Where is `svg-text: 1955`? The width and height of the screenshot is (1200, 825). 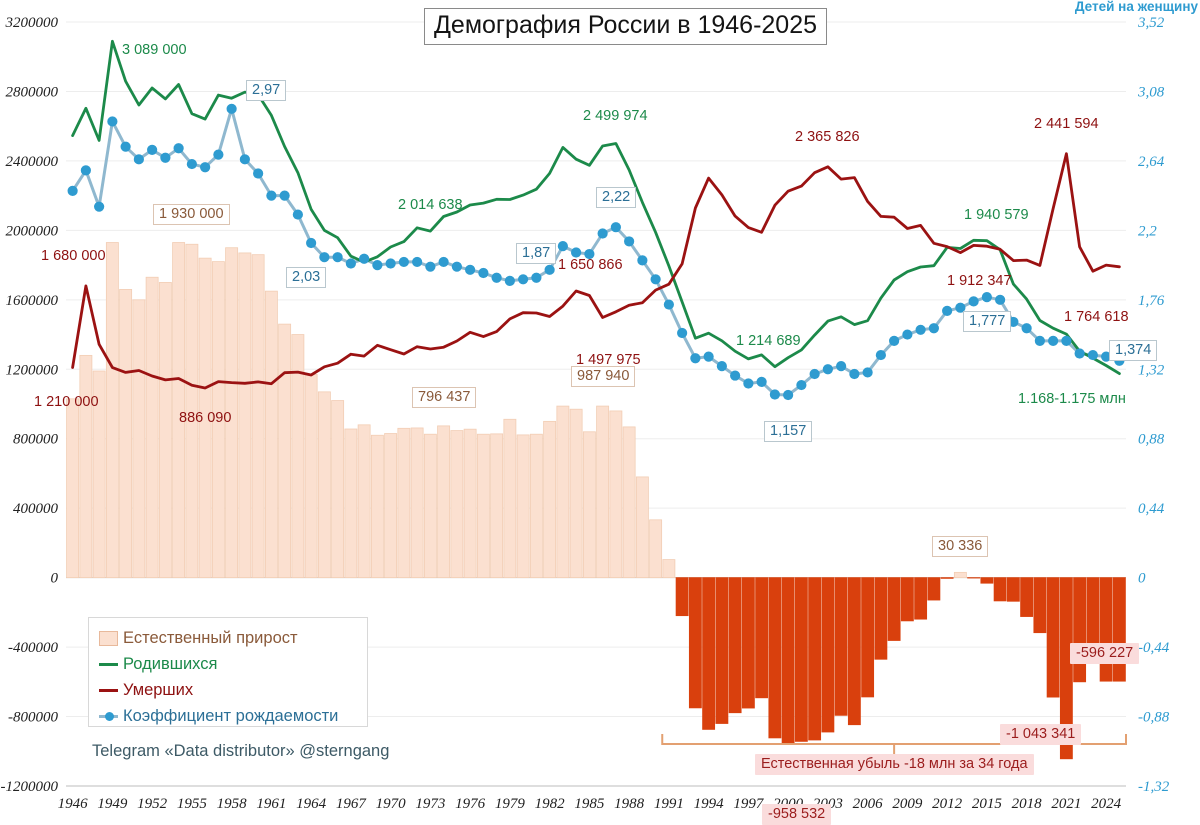
svg-text: 1955 is located at coordinates (192, 804).